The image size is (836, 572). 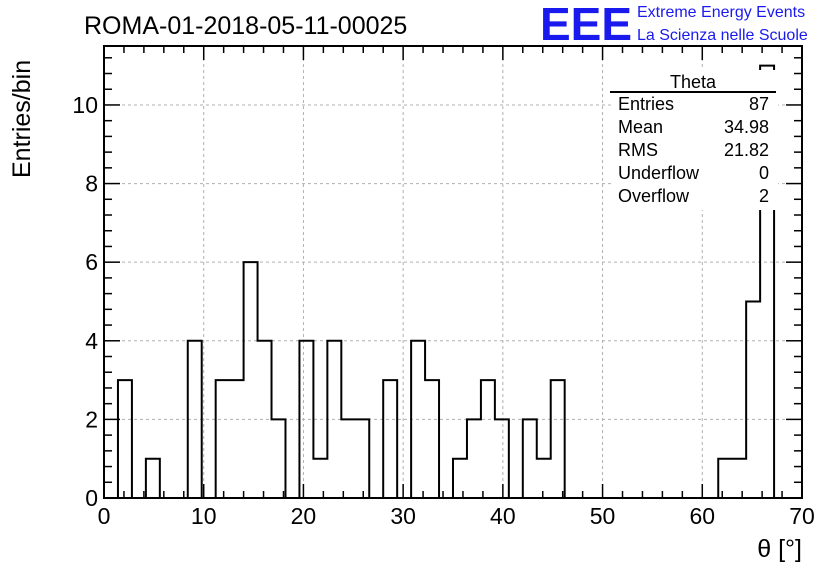 What do you see at coordinates (91, 262) in the screenshot?
I see `y-tick-label: 6` at bounding box center [91, 262].